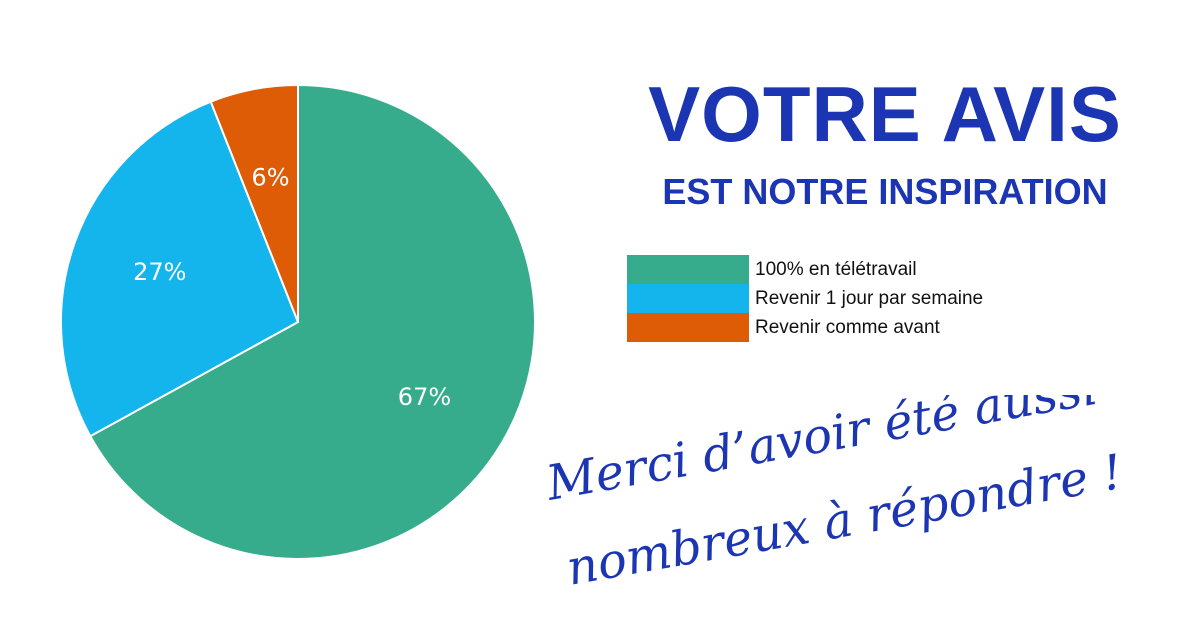 The width and height of the screenshot is (1200, 627). I want to click on pie-label-comme-avant: 6%, so click(270, 178).